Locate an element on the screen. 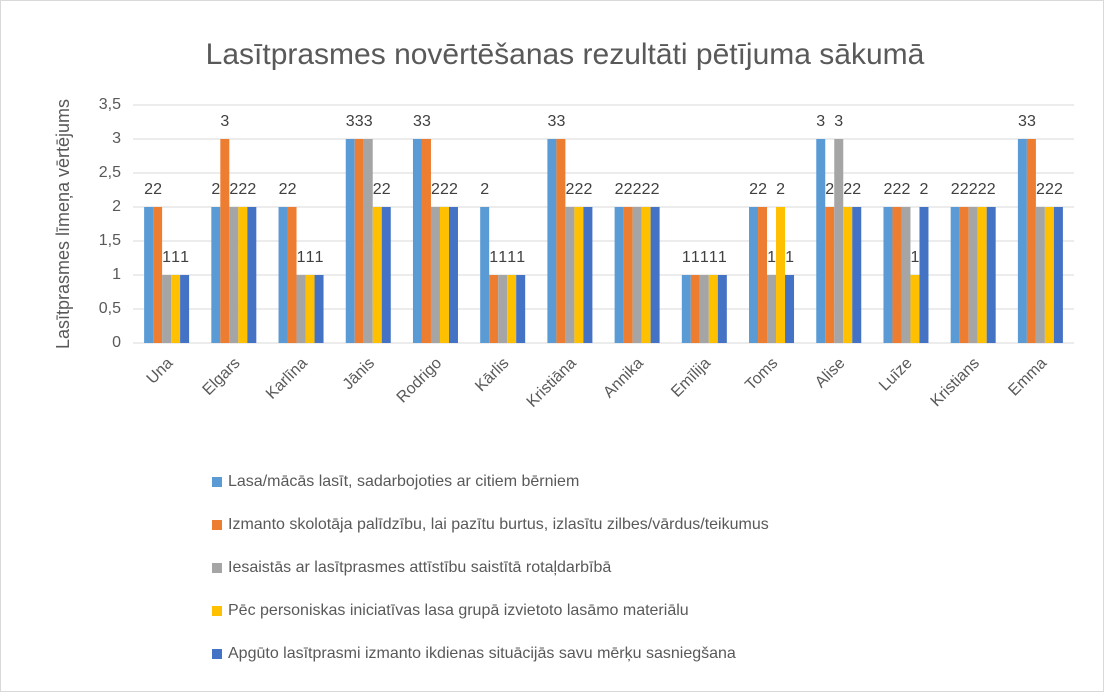 This screenshot has width=1105, height=698. y-tick-label: 3,5 is located at coordinates (110, 104).